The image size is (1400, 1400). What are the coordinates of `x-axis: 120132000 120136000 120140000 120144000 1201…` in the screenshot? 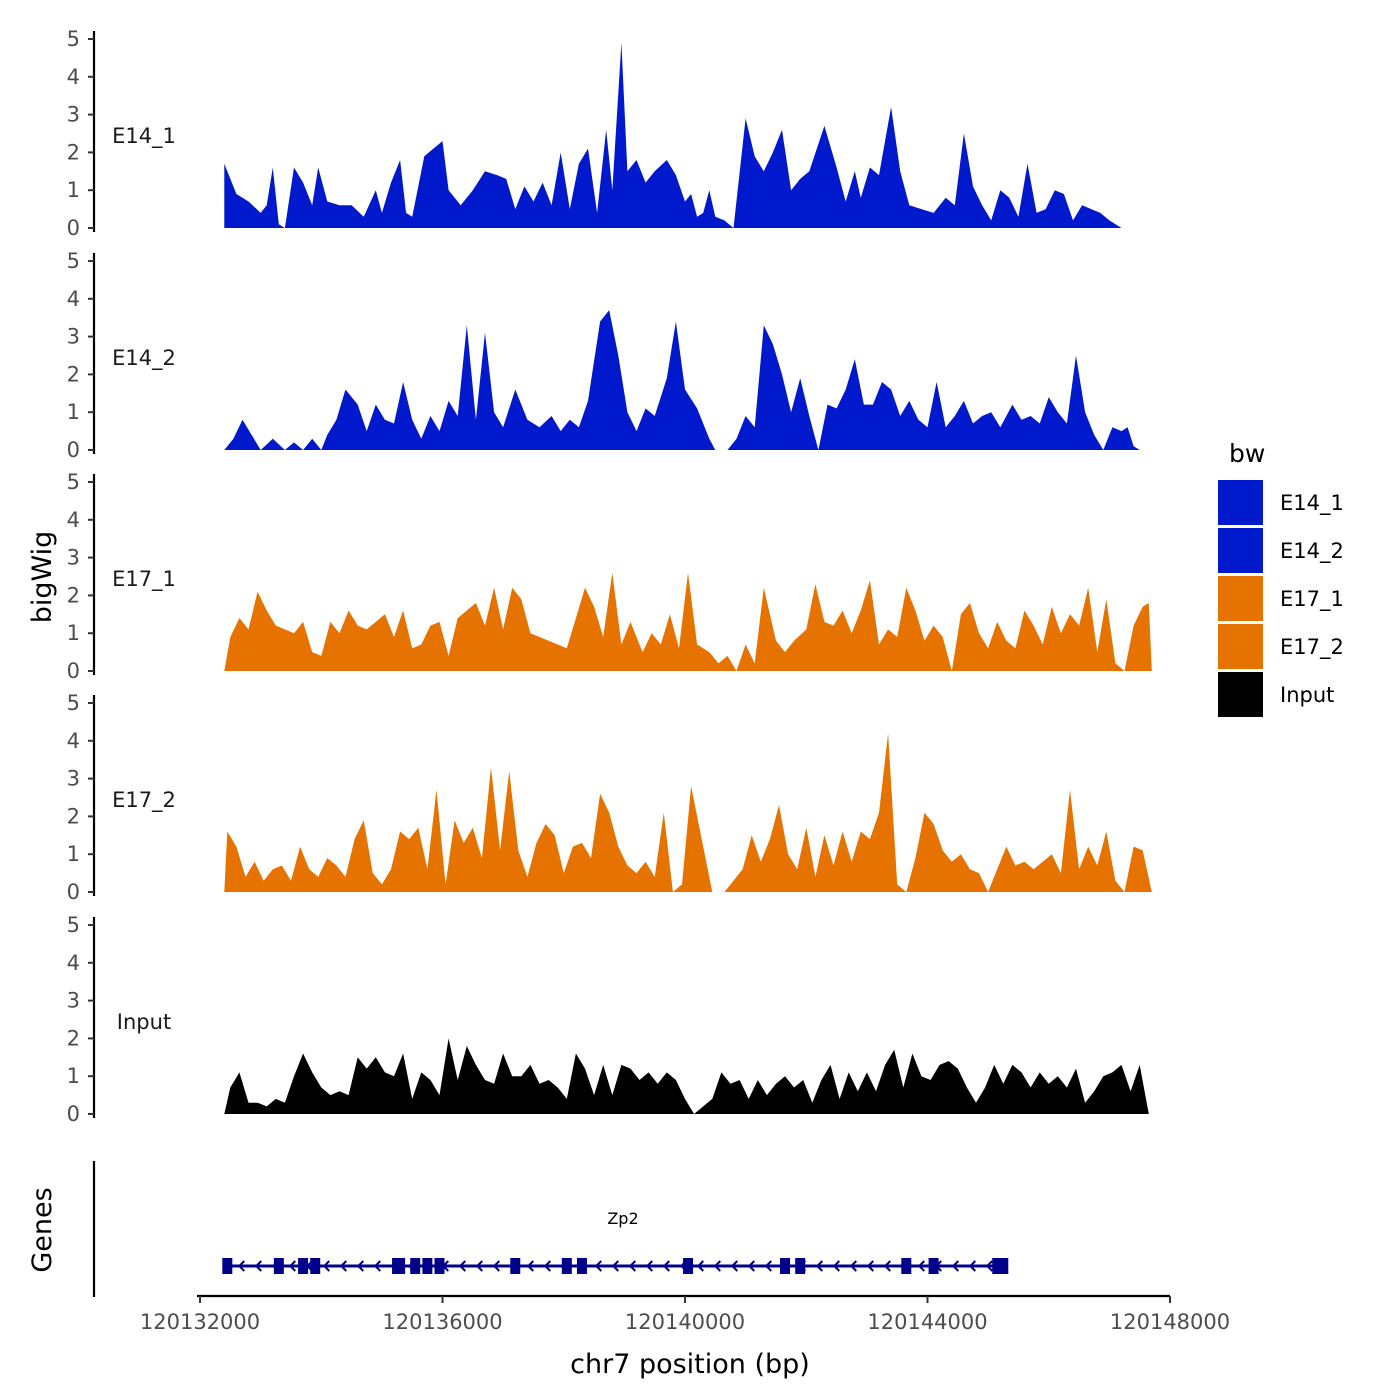 It's located at (685, 1314).